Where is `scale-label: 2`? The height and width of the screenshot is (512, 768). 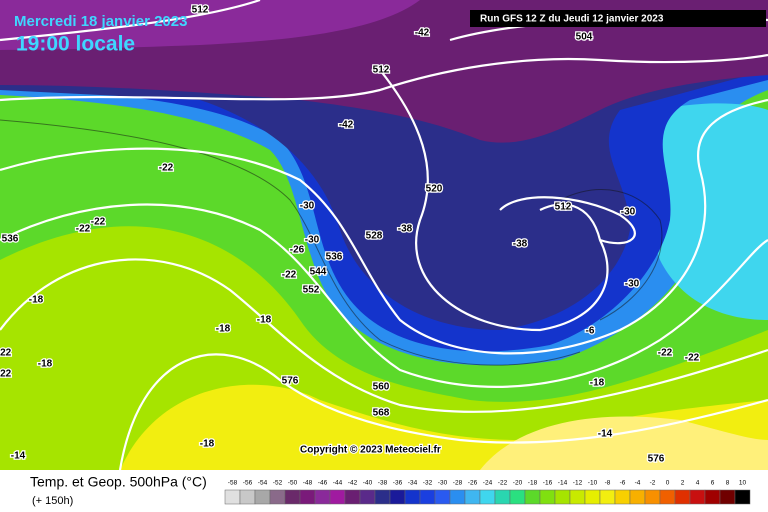 scale-label: 2 is located at coordinates (683, 483).